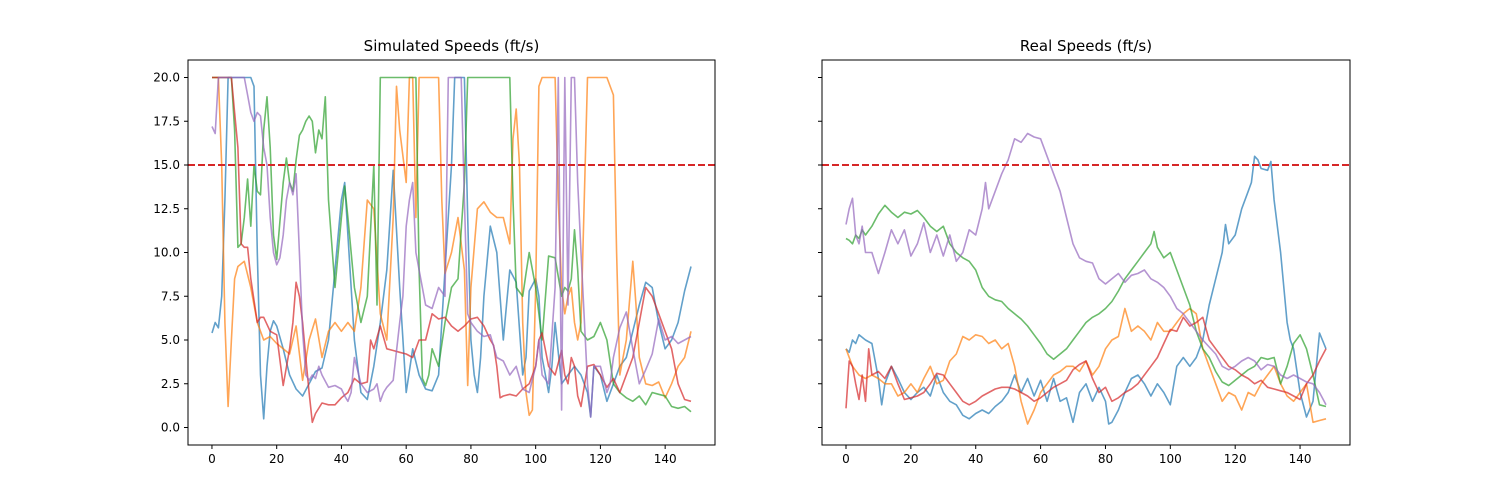 The image size is (1500, 500). Describe the element at coordinates (170, 296) in the screenshot. I see `y-tick-label: 7.5` at that location.